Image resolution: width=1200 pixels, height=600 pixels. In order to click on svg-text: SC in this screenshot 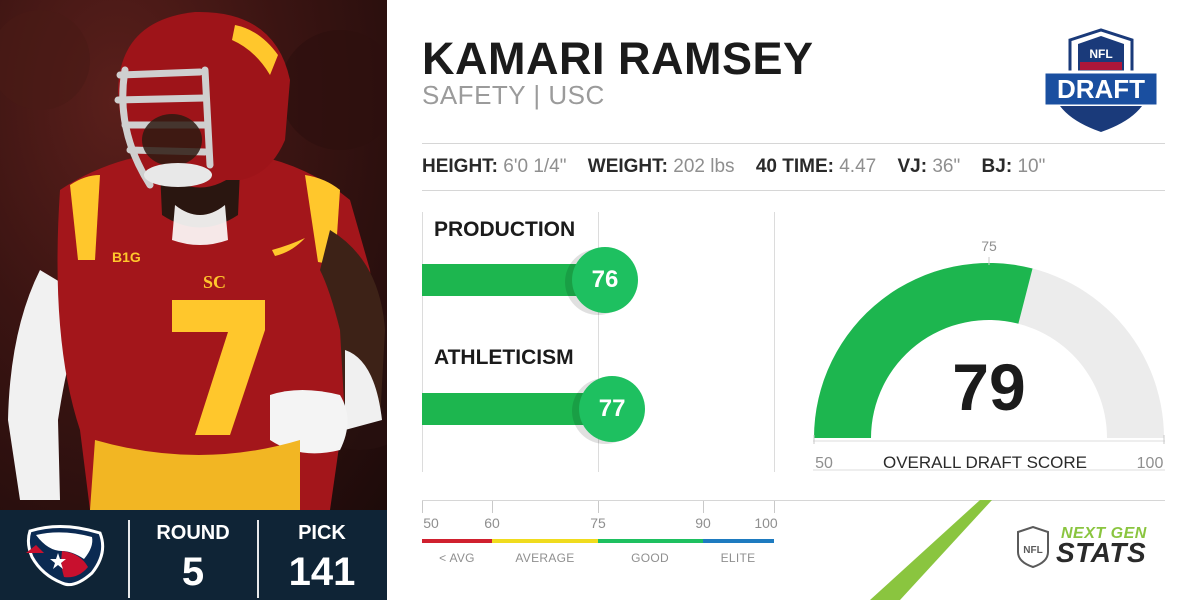, I will do `click(214, 282)`.